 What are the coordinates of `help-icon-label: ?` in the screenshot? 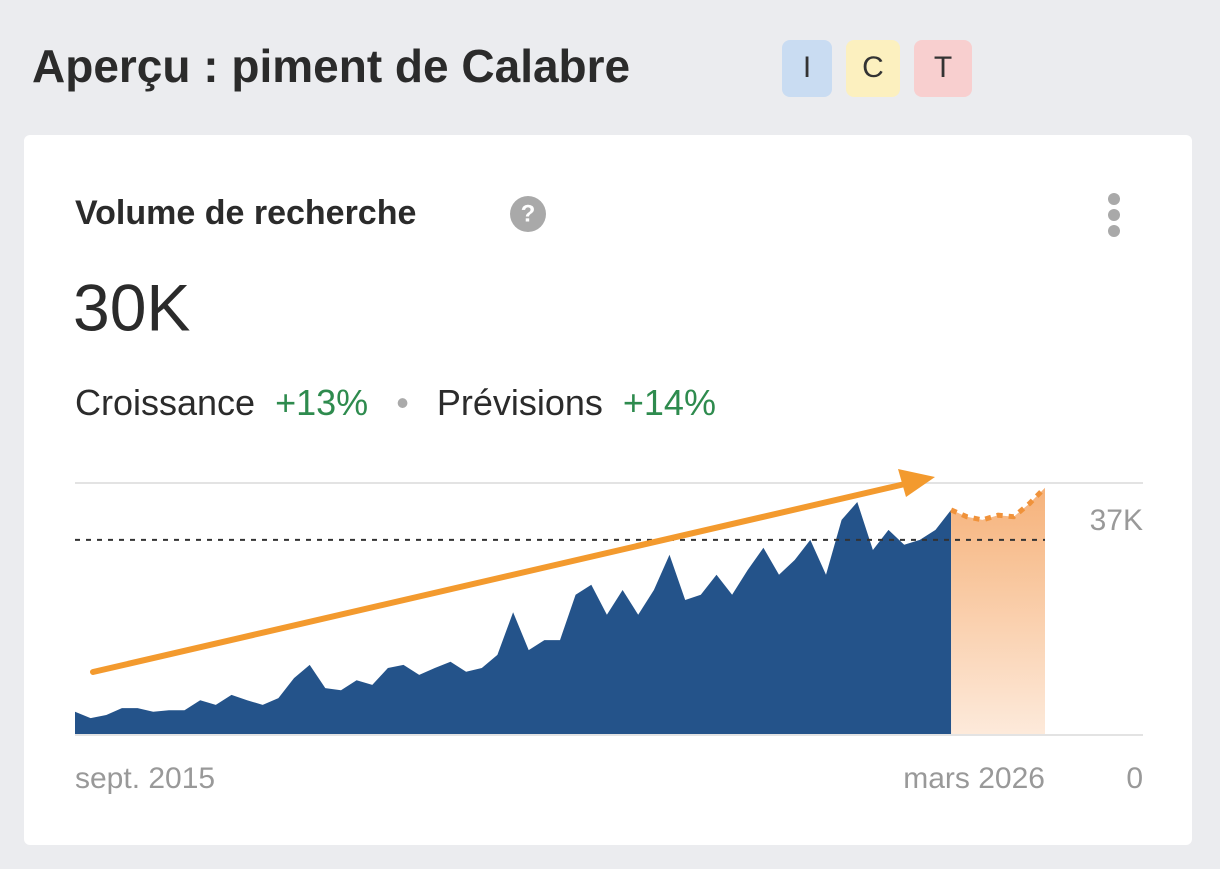 It's located at (528, 213).